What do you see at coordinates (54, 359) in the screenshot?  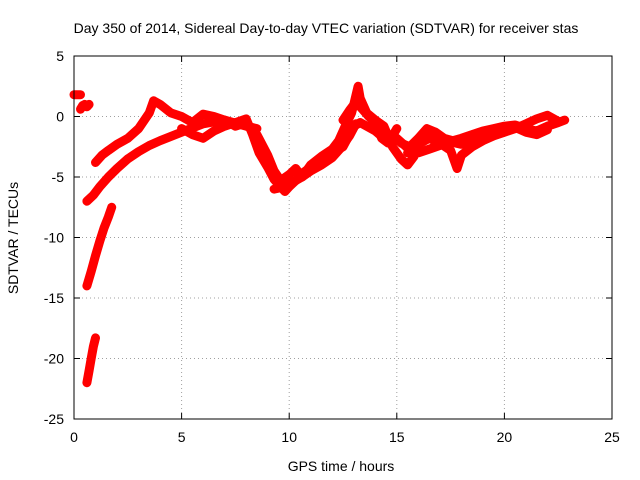 I see `y-tick-label: -20` at bounding box center [54, 359].